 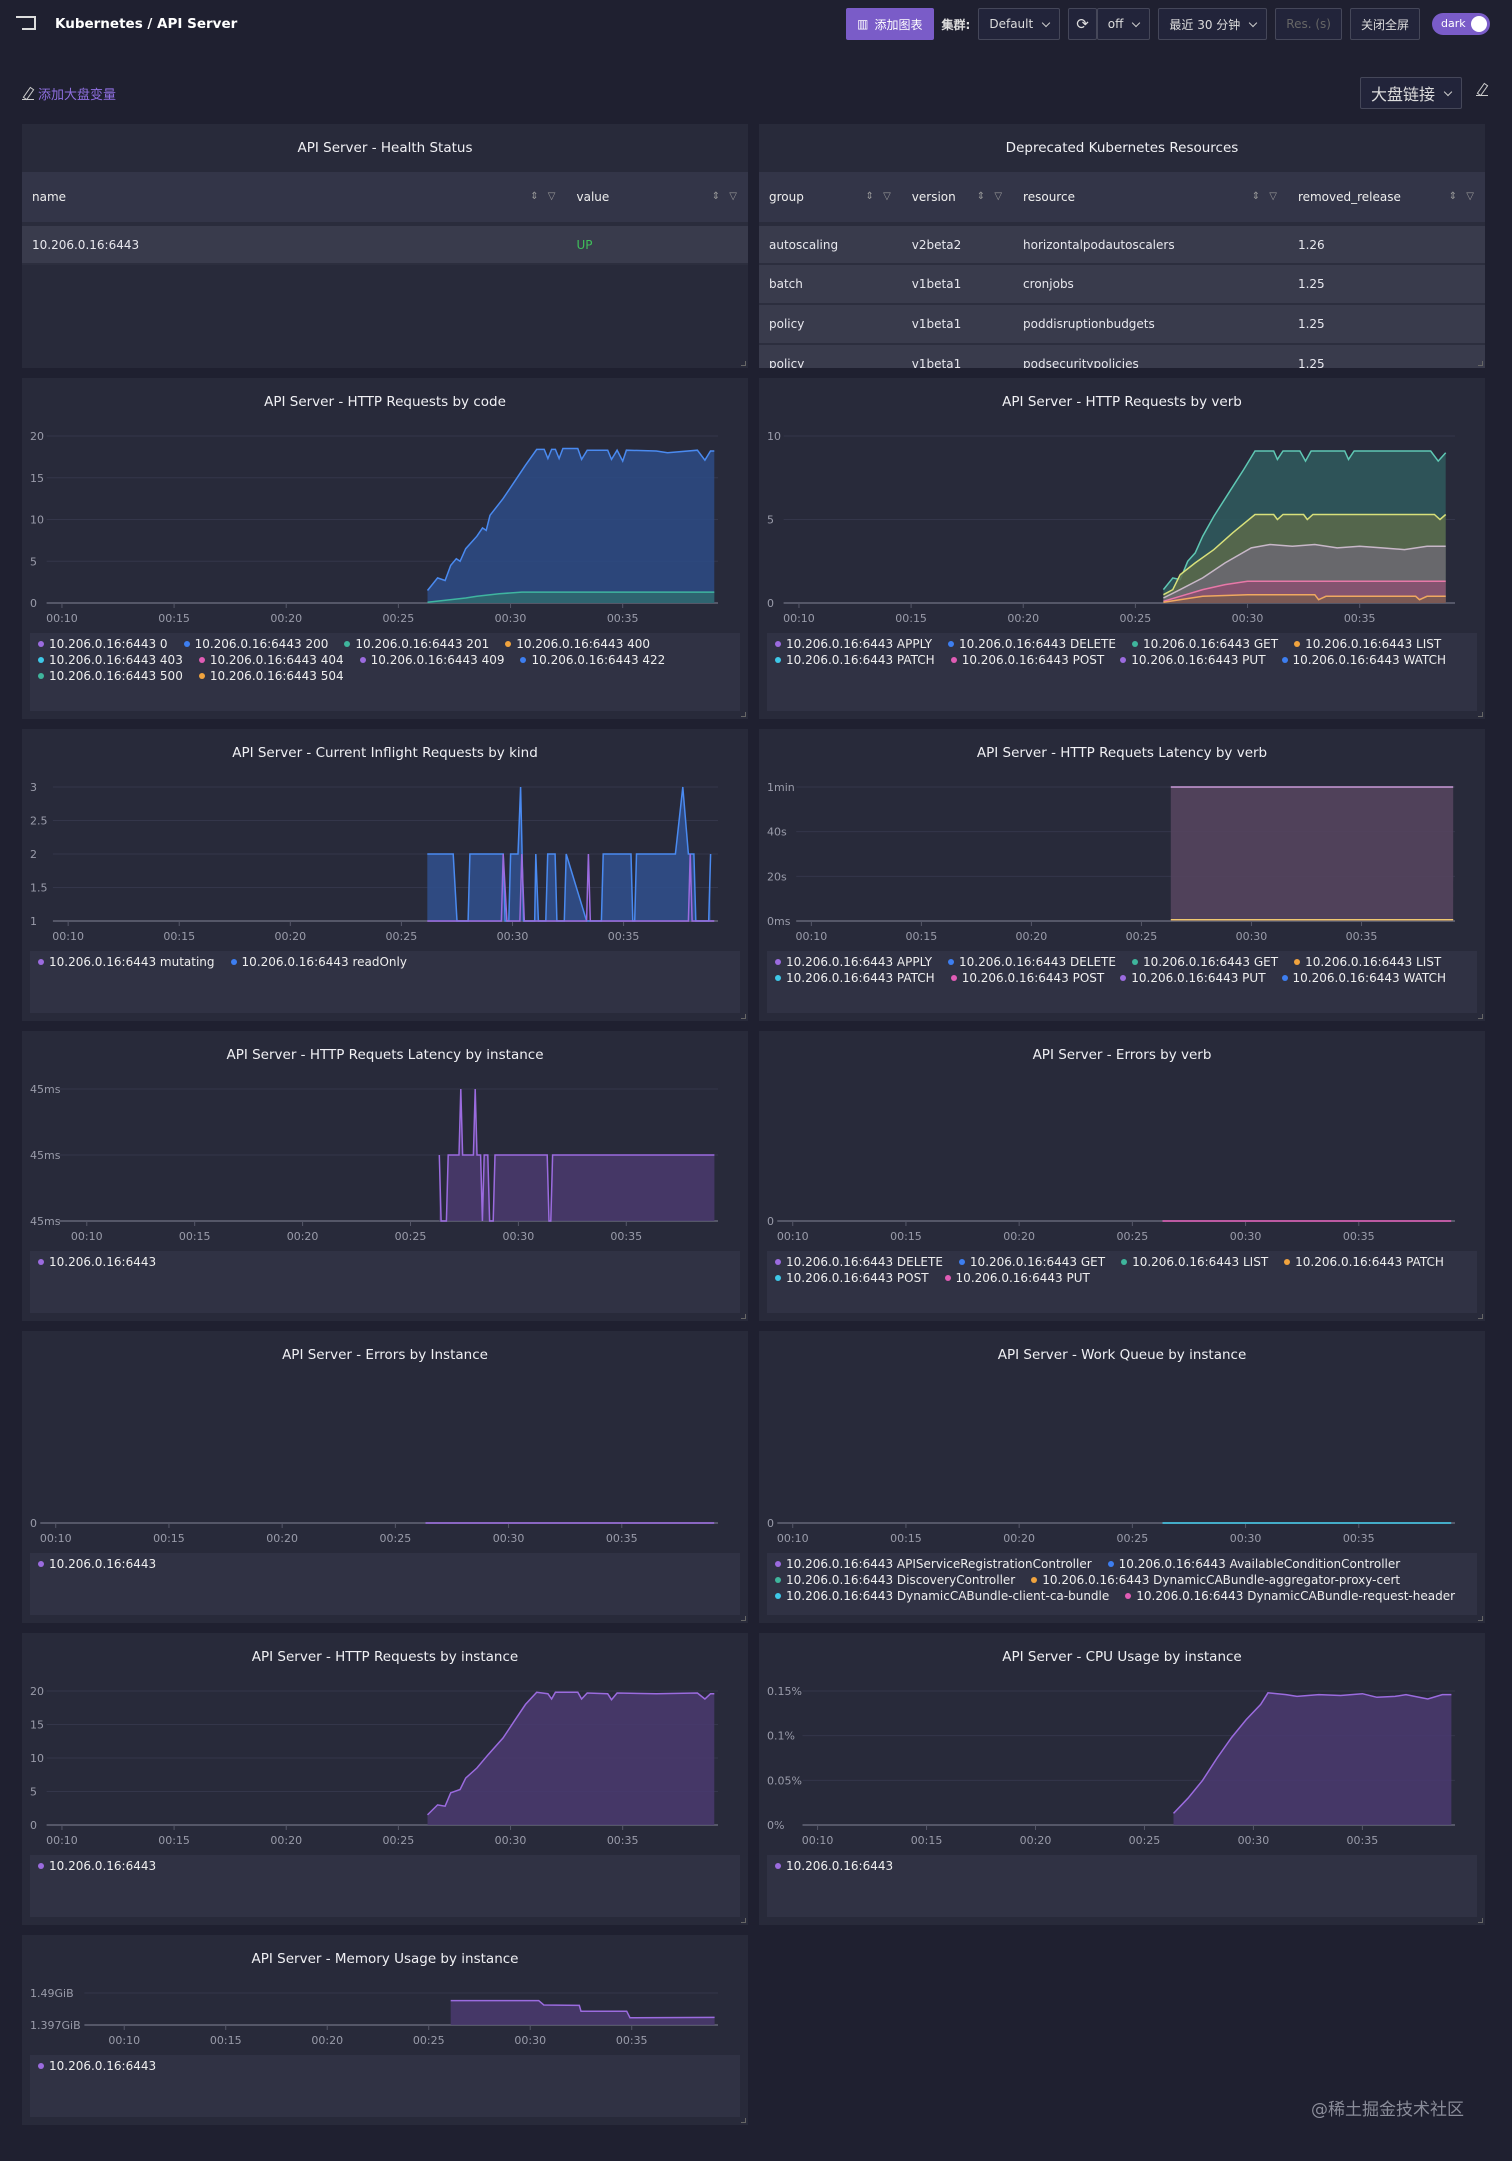 What do you see at coordinates (957, 199) in the screenshot?
I see `column-header-version: version ⇕ ▽` at bounding box center [957, 199].